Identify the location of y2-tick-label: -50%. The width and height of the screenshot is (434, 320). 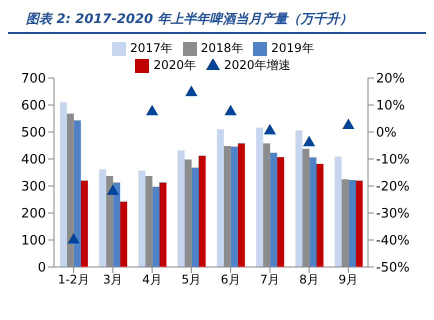
(393, 268).